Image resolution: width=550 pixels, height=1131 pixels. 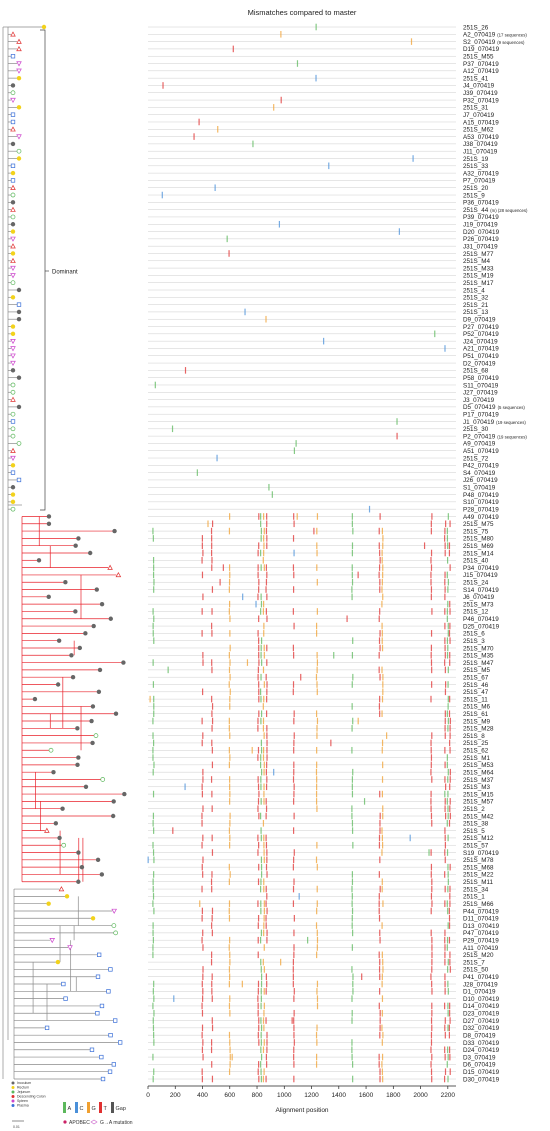 What do you see at coordinates (474, 831) in the screenshot?
I see `sequence-label: 251S_5` at bounding box center [474, 831].